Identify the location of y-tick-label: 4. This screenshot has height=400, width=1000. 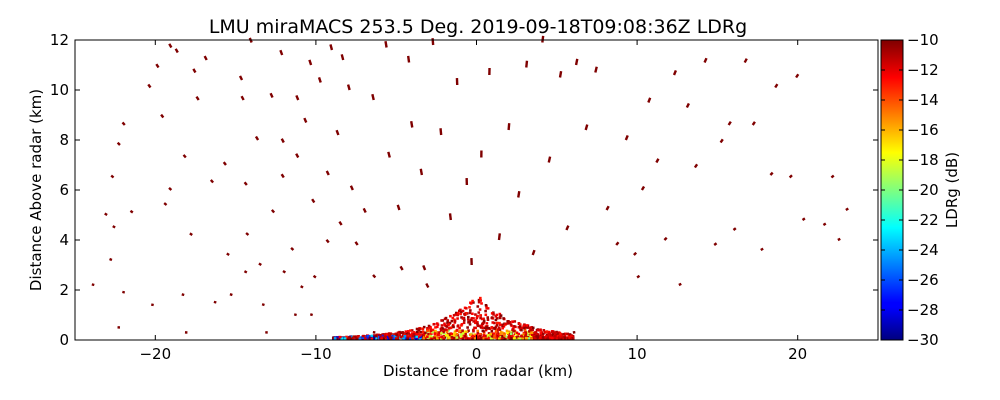
(64, 240).